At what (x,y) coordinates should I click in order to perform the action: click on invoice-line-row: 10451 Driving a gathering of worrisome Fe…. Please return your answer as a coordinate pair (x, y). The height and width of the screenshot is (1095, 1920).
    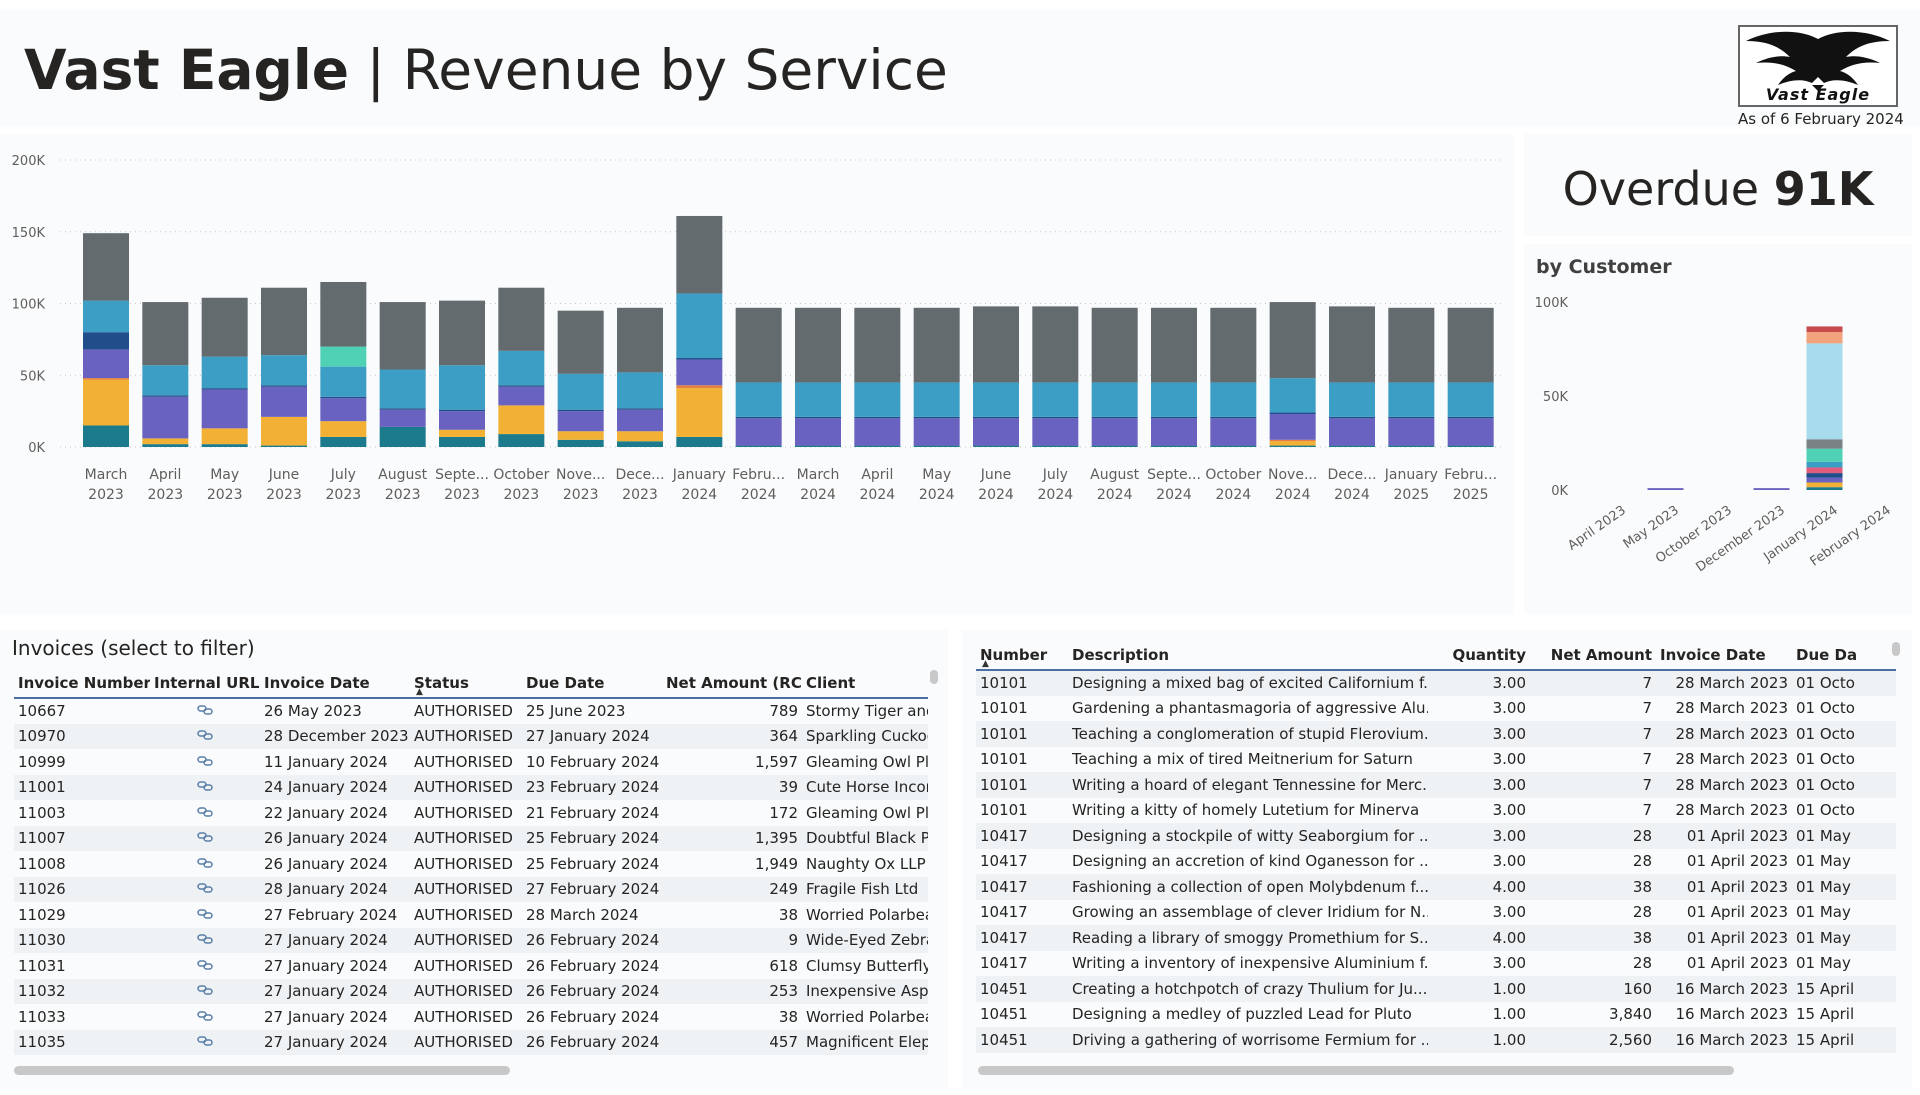
    Looking at the image, I should click on (1436, 1040).